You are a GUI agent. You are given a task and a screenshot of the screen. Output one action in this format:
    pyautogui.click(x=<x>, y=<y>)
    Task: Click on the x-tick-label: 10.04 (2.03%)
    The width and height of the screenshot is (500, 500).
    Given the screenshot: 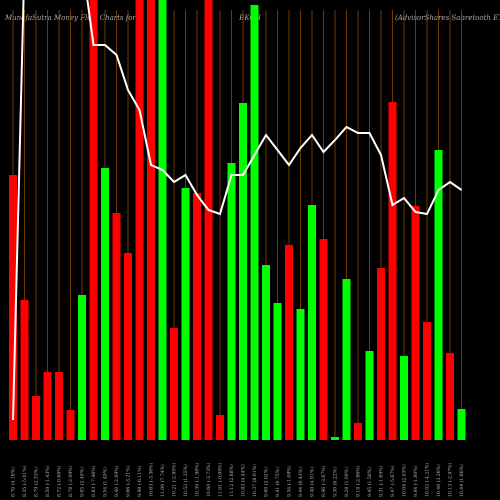 What is the action you would take?
    pyautogui.click(x=404, y=480)
    